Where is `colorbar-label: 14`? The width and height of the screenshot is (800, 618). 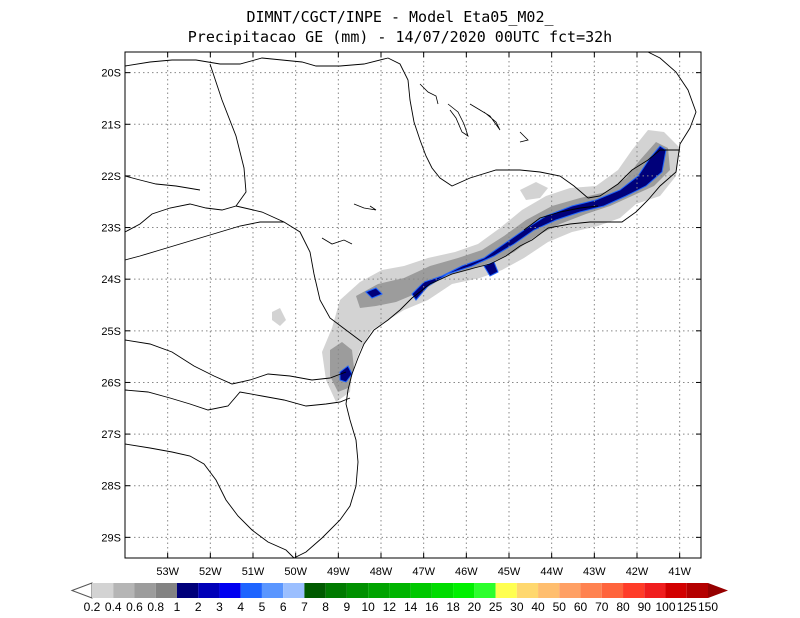
colorbar-label: 14 is located at coordinates (411, 607).